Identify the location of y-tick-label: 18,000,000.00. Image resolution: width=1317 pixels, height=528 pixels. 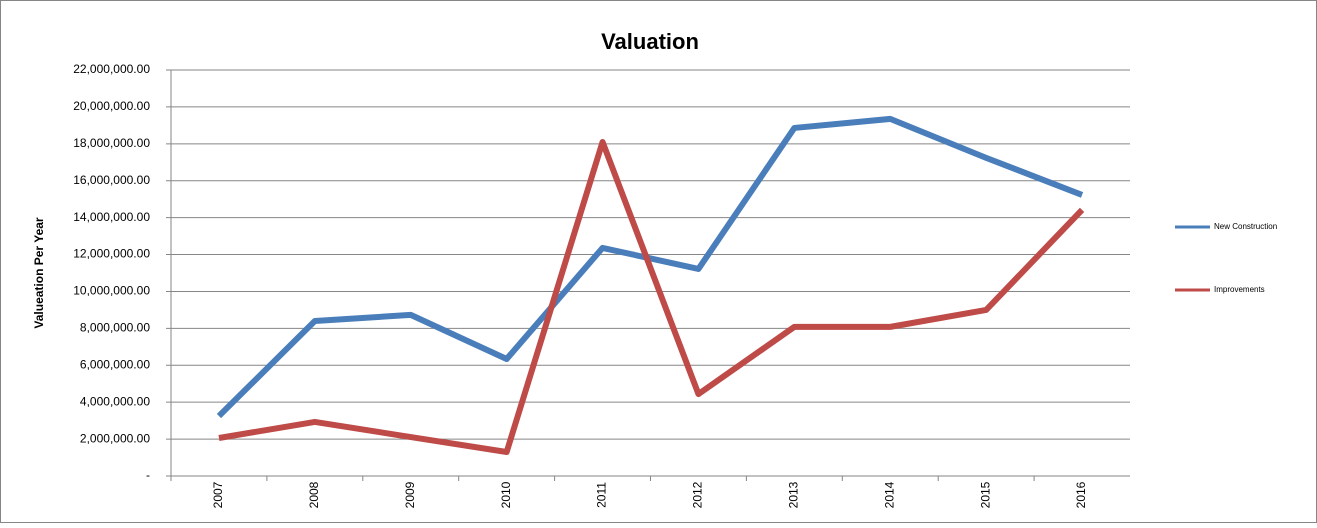
(111, 143).